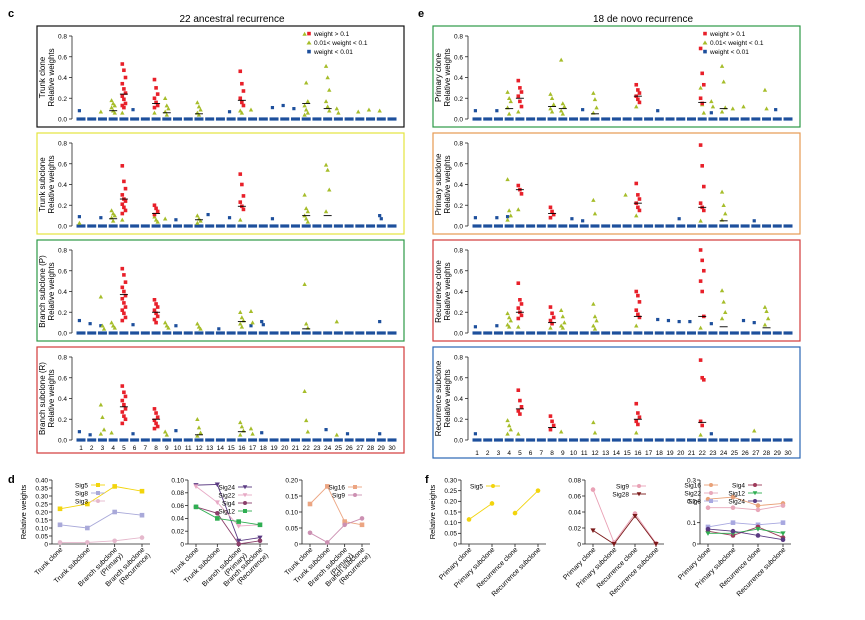  Describe the element at coordinates (427, 480) in the screenshot. I see `panel-letter-f: f` at that location.